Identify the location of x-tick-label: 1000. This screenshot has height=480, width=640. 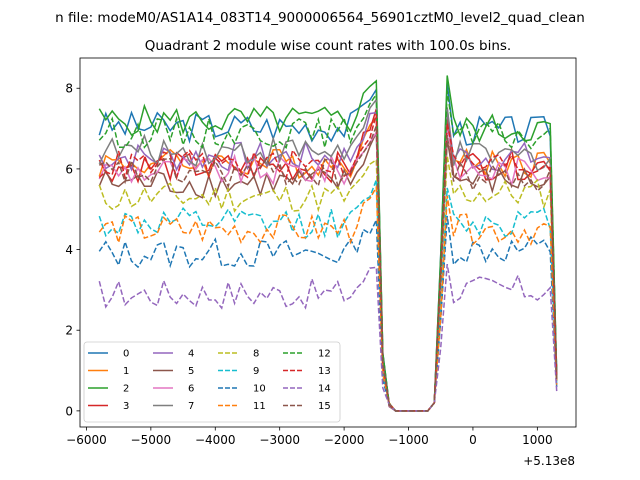
(537, 440).